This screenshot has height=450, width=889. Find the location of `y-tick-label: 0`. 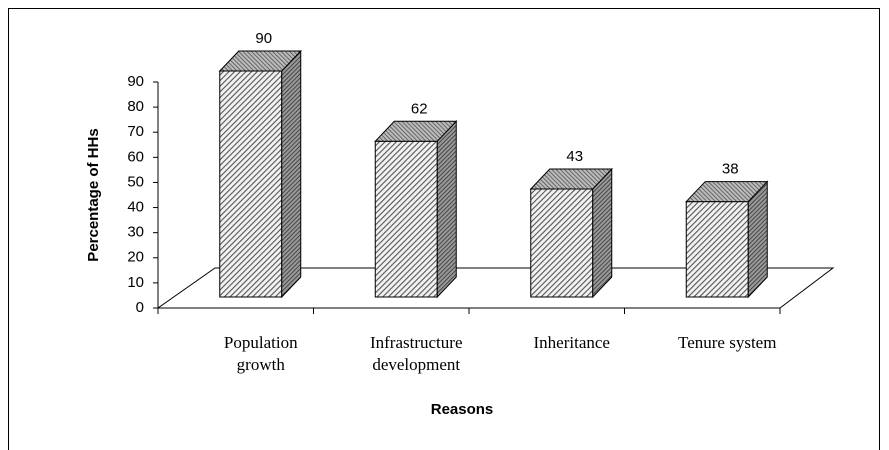

y-tick-label: 0 is located at coordinates (140, 307).